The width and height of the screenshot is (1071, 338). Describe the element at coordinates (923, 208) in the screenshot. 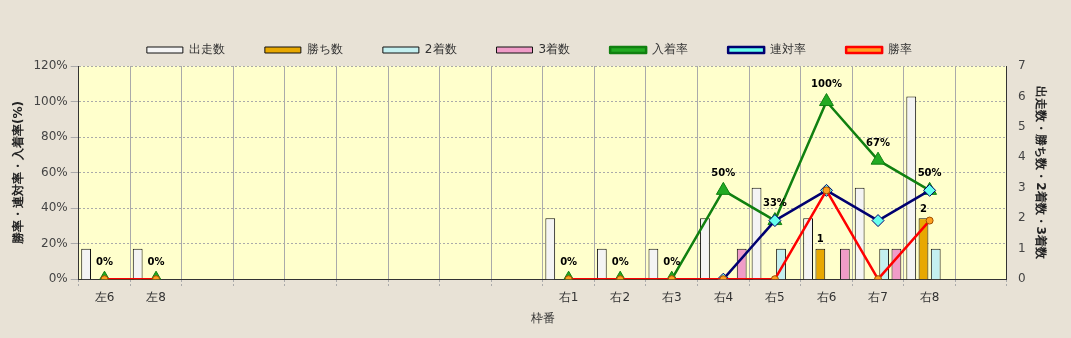

I see `data-label: 2` at that location.